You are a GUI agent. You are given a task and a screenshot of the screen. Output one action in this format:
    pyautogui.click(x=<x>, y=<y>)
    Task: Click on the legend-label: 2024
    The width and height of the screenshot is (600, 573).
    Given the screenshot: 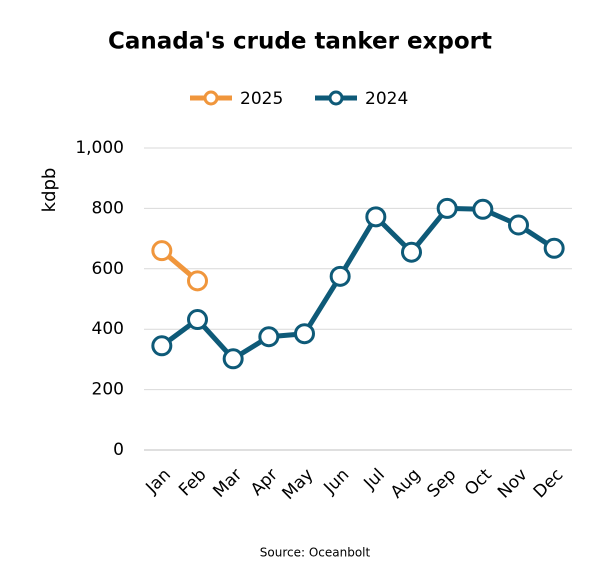 What is the action you would take?
    pyautogui.click(x=386, y=99)
    